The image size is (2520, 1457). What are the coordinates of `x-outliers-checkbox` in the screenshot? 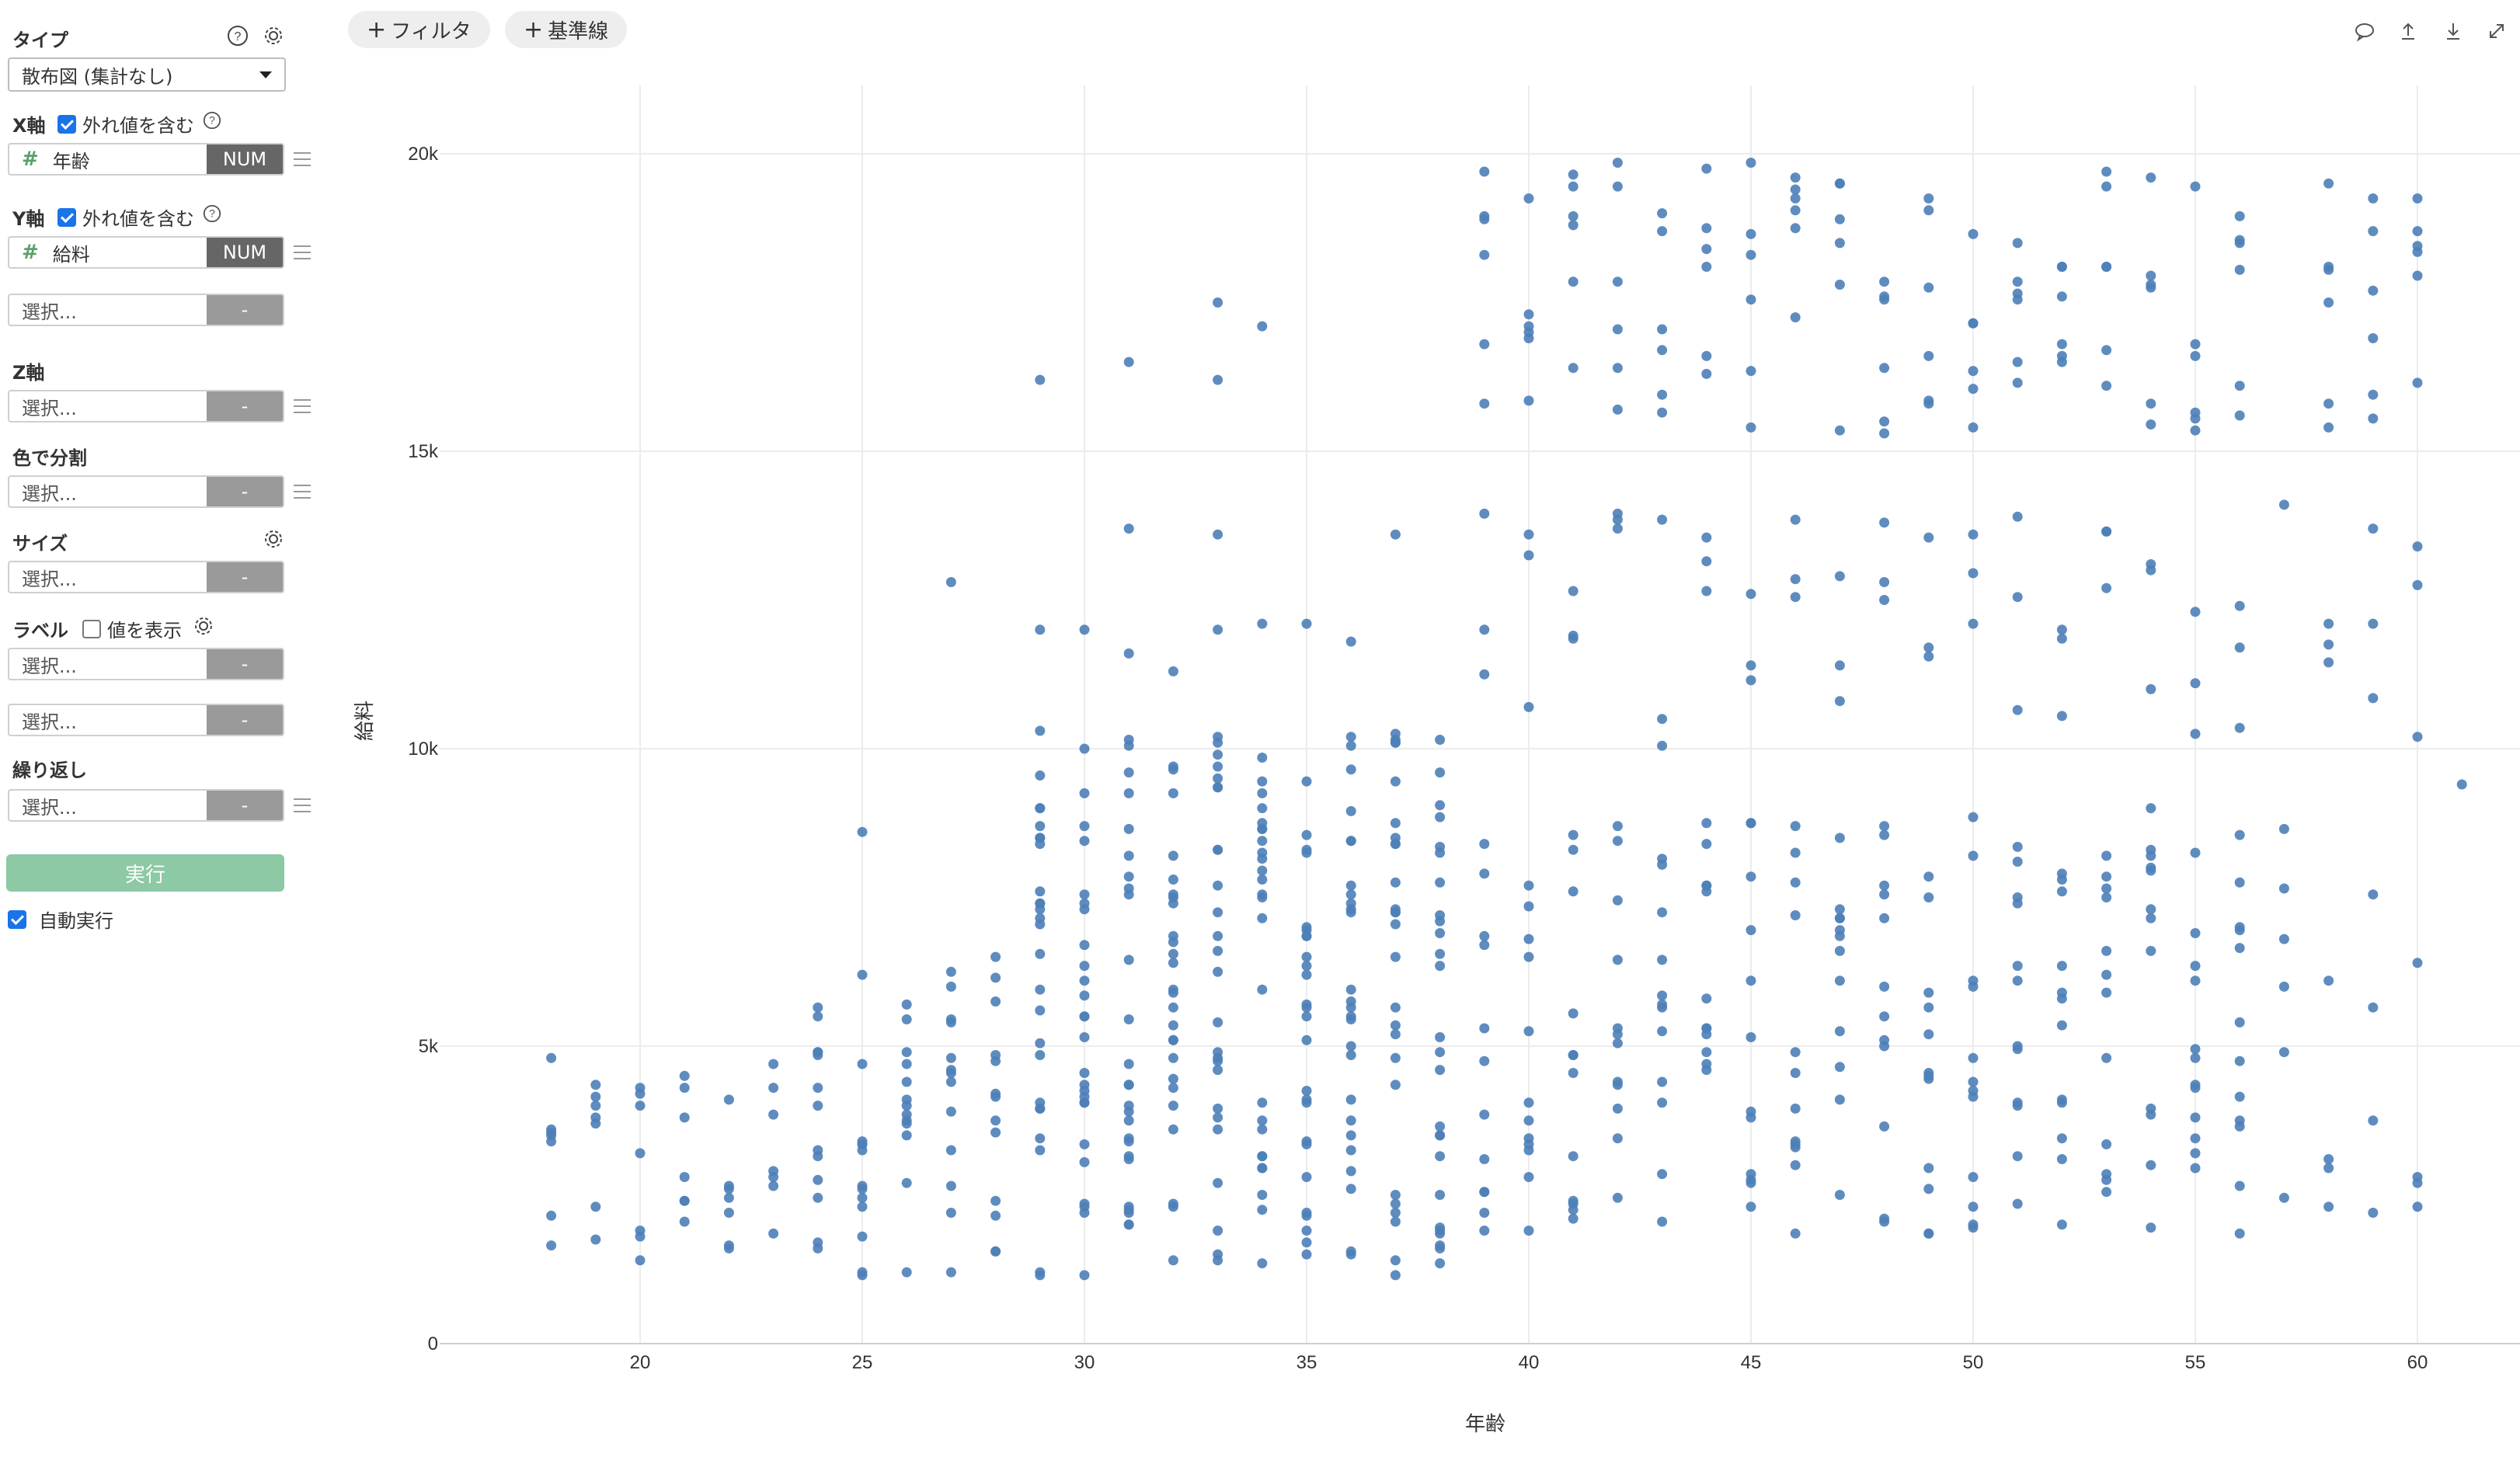 It's located at (66, 124).